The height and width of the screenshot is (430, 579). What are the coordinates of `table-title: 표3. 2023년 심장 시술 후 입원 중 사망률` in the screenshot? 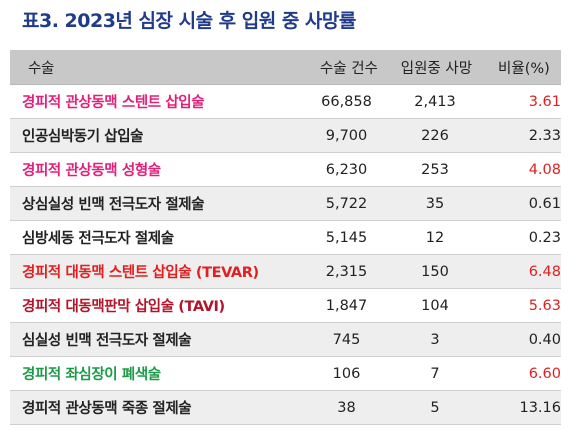 It's located at (189, 21).